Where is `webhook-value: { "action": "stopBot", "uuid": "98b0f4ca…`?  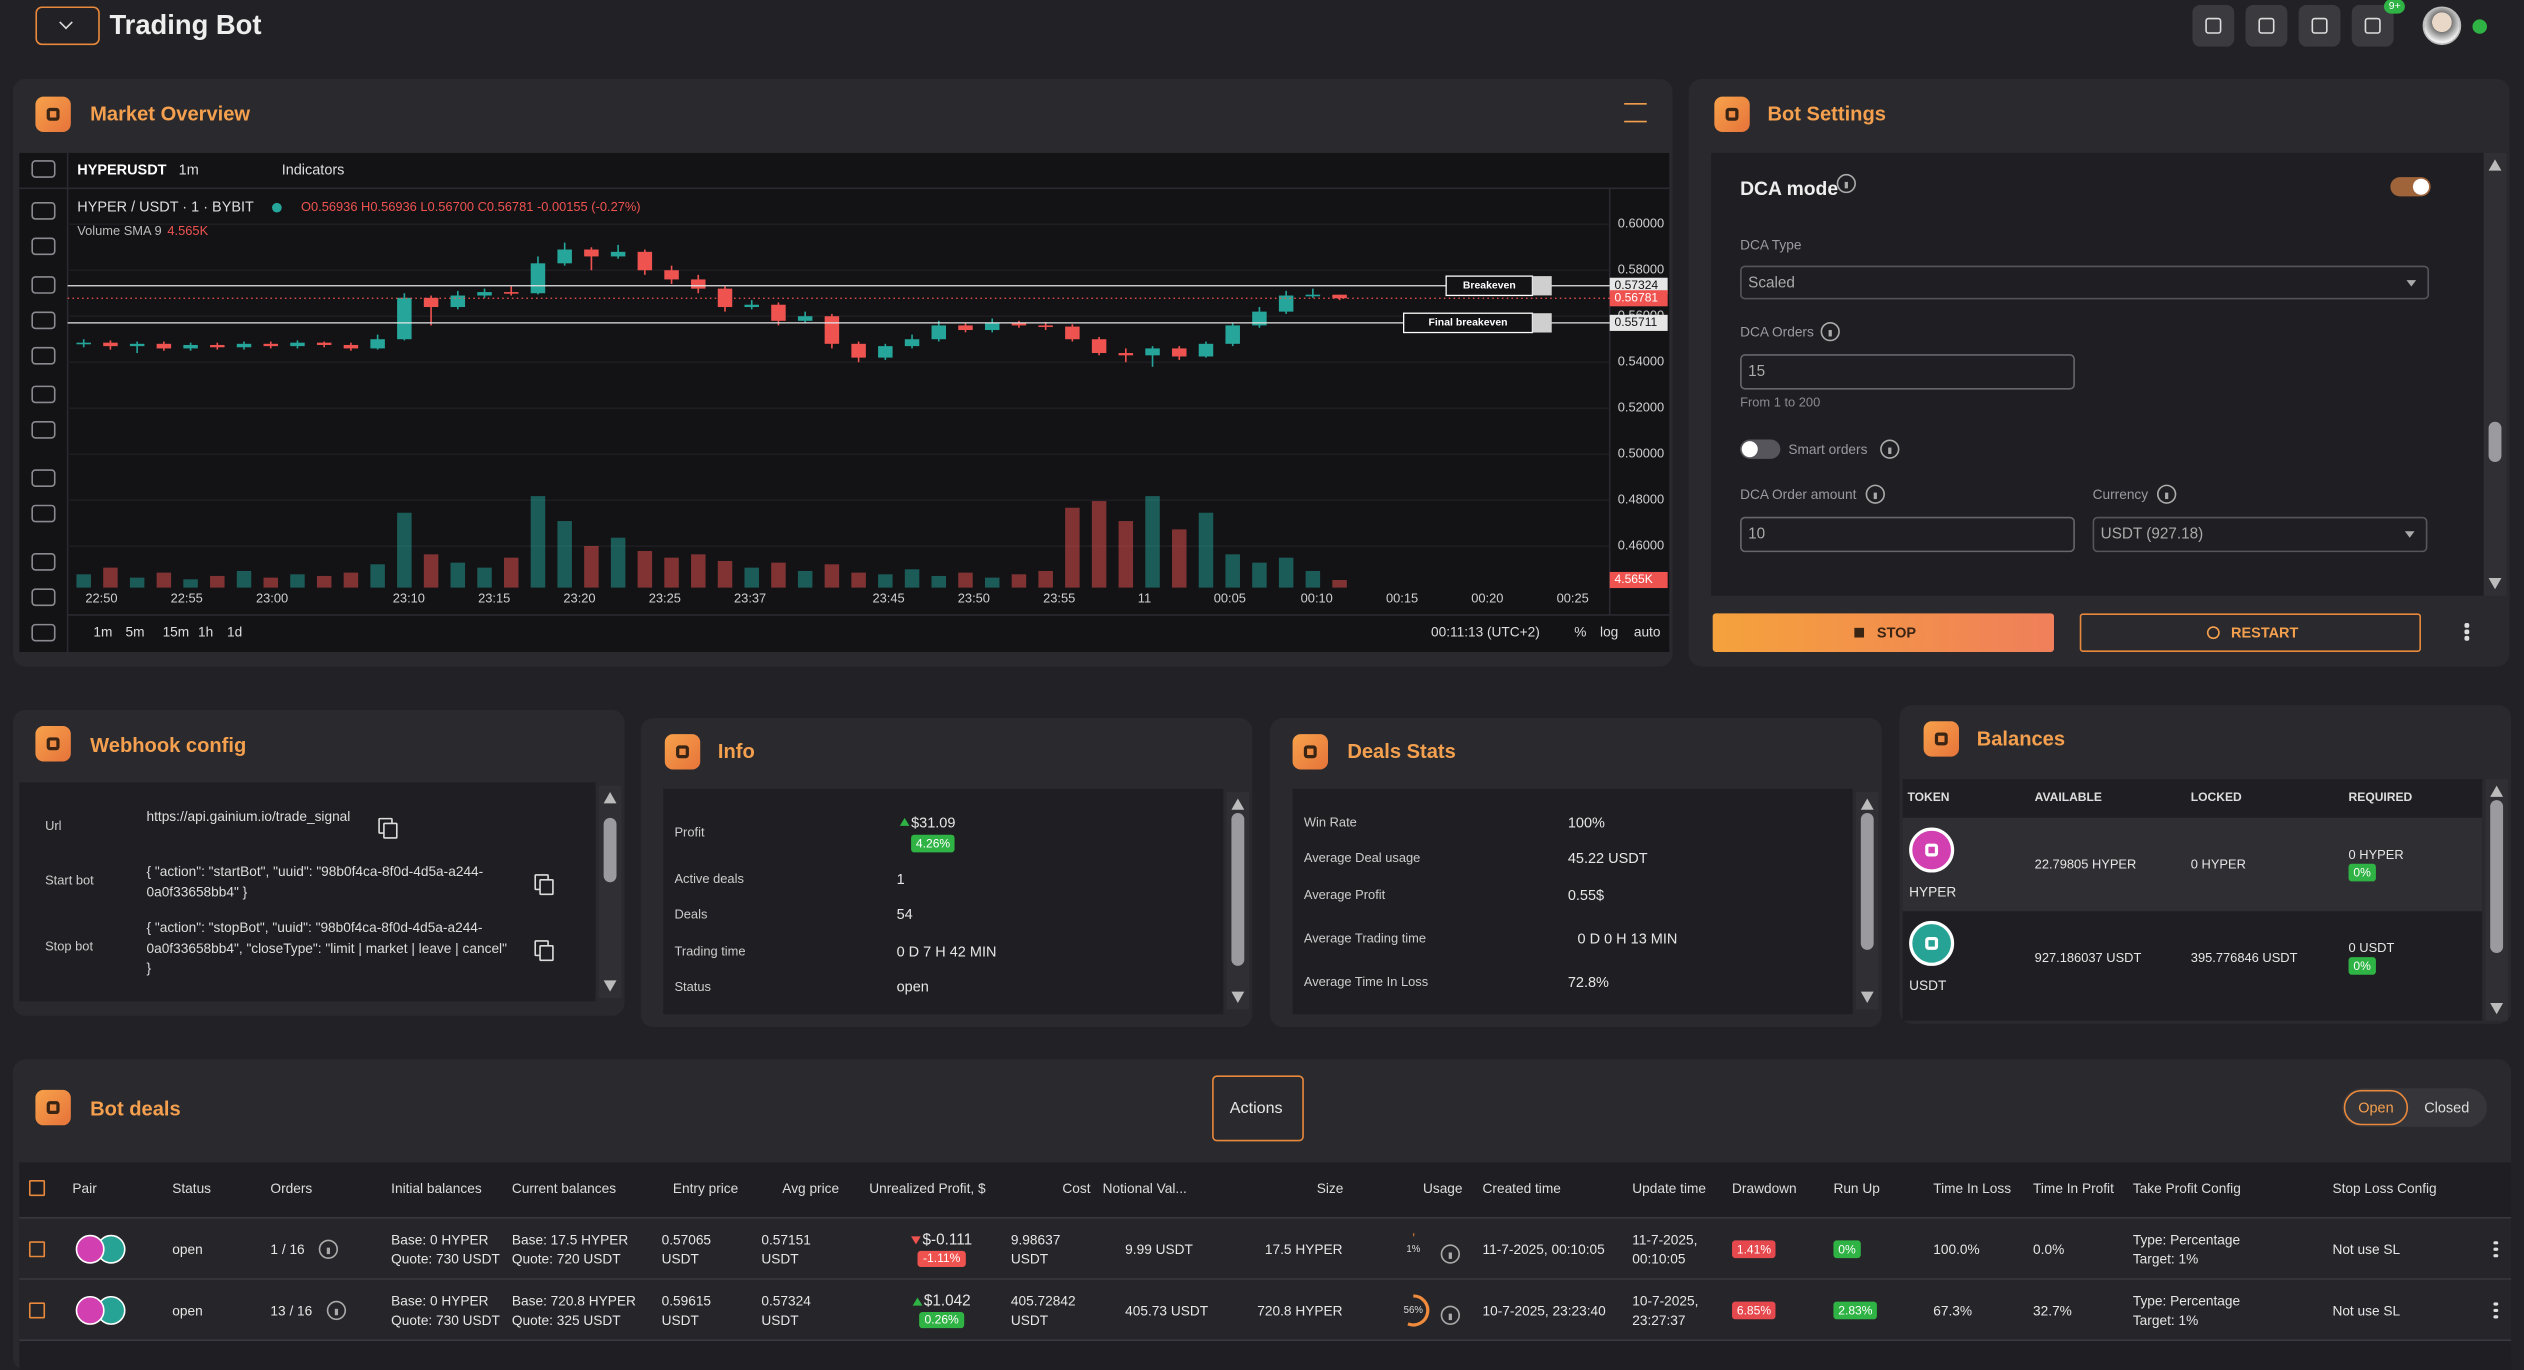
webhook-value: { "action": "stopBot", "uuid": "98b0f4ca… is located at coordinates (314, 927).